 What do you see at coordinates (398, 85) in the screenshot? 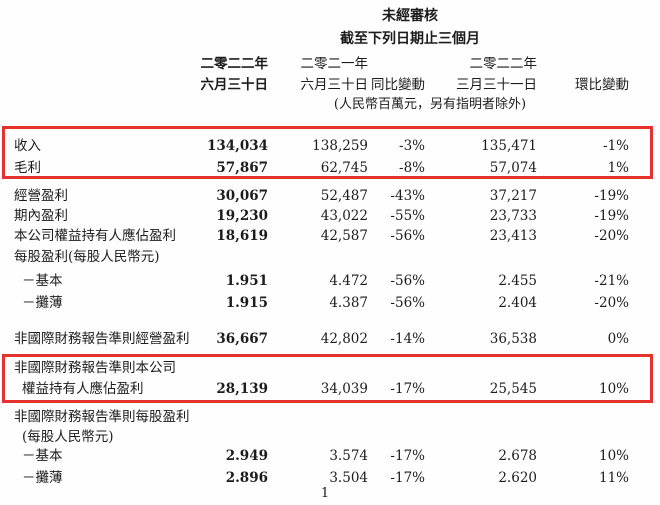
I see `column-header-3-line2: 同比變動` at bounding box center [398, 85].